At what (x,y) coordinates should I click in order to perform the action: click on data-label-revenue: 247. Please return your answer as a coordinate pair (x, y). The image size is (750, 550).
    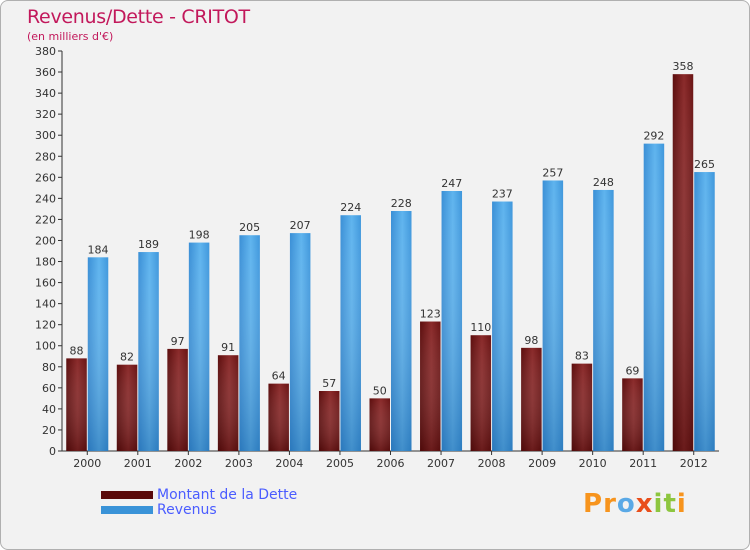
    Looking at the image, I should click on (451, 183).